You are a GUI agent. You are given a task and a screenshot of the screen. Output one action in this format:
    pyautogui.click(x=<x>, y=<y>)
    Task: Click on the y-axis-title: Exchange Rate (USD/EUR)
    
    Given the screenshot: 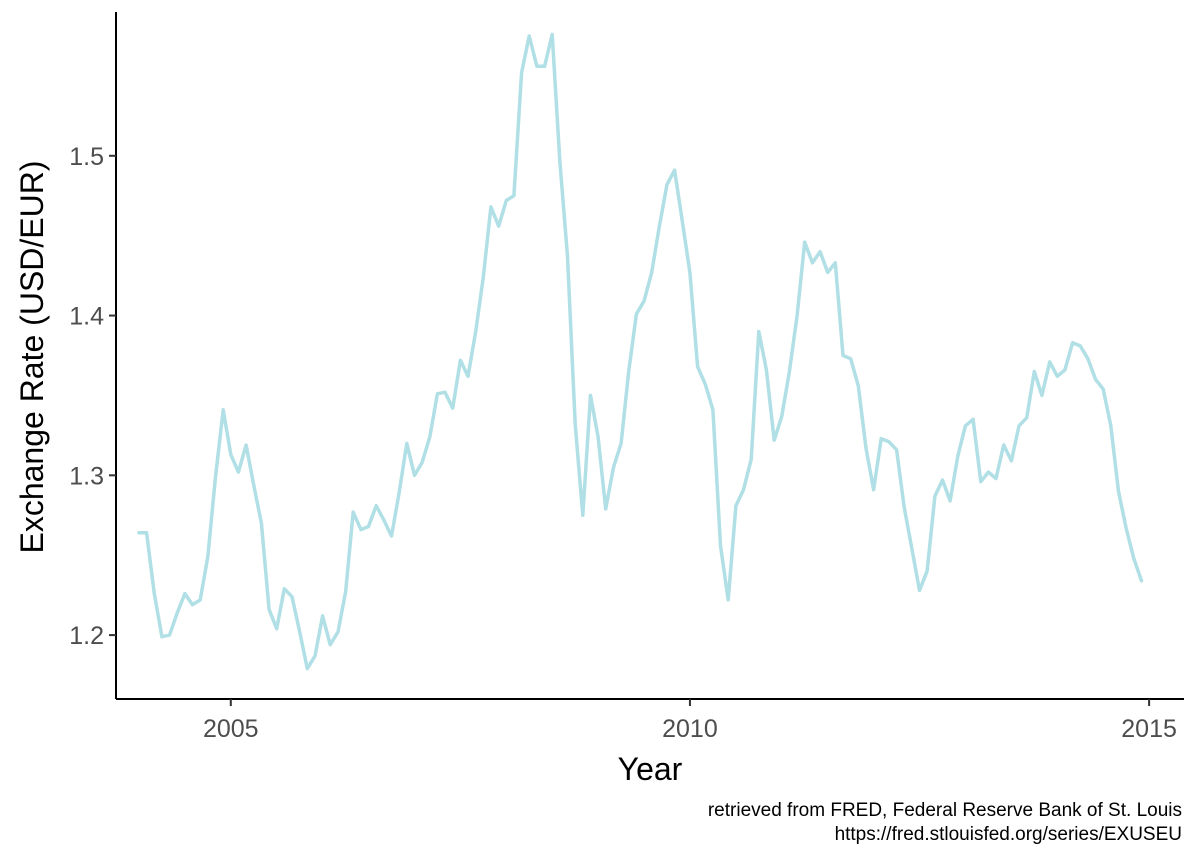 What is the action you would take?
    pyautogui.click(x=32, y=356)
    